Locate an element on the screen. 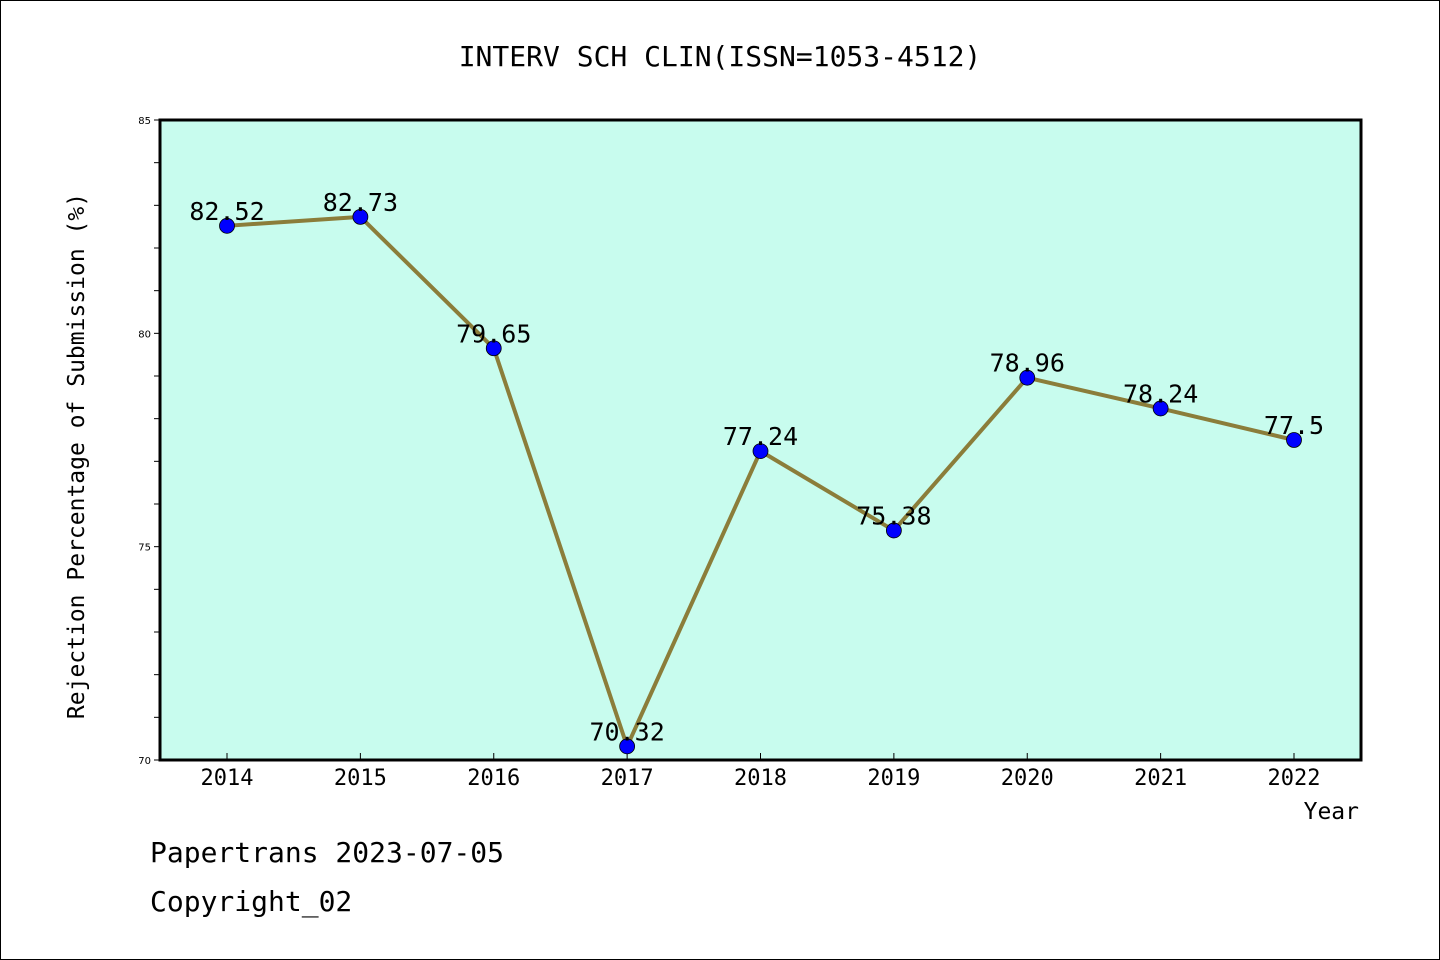 The image size is (1440, 960). y-tick-label: 85 is located at coordinates (144, 121).